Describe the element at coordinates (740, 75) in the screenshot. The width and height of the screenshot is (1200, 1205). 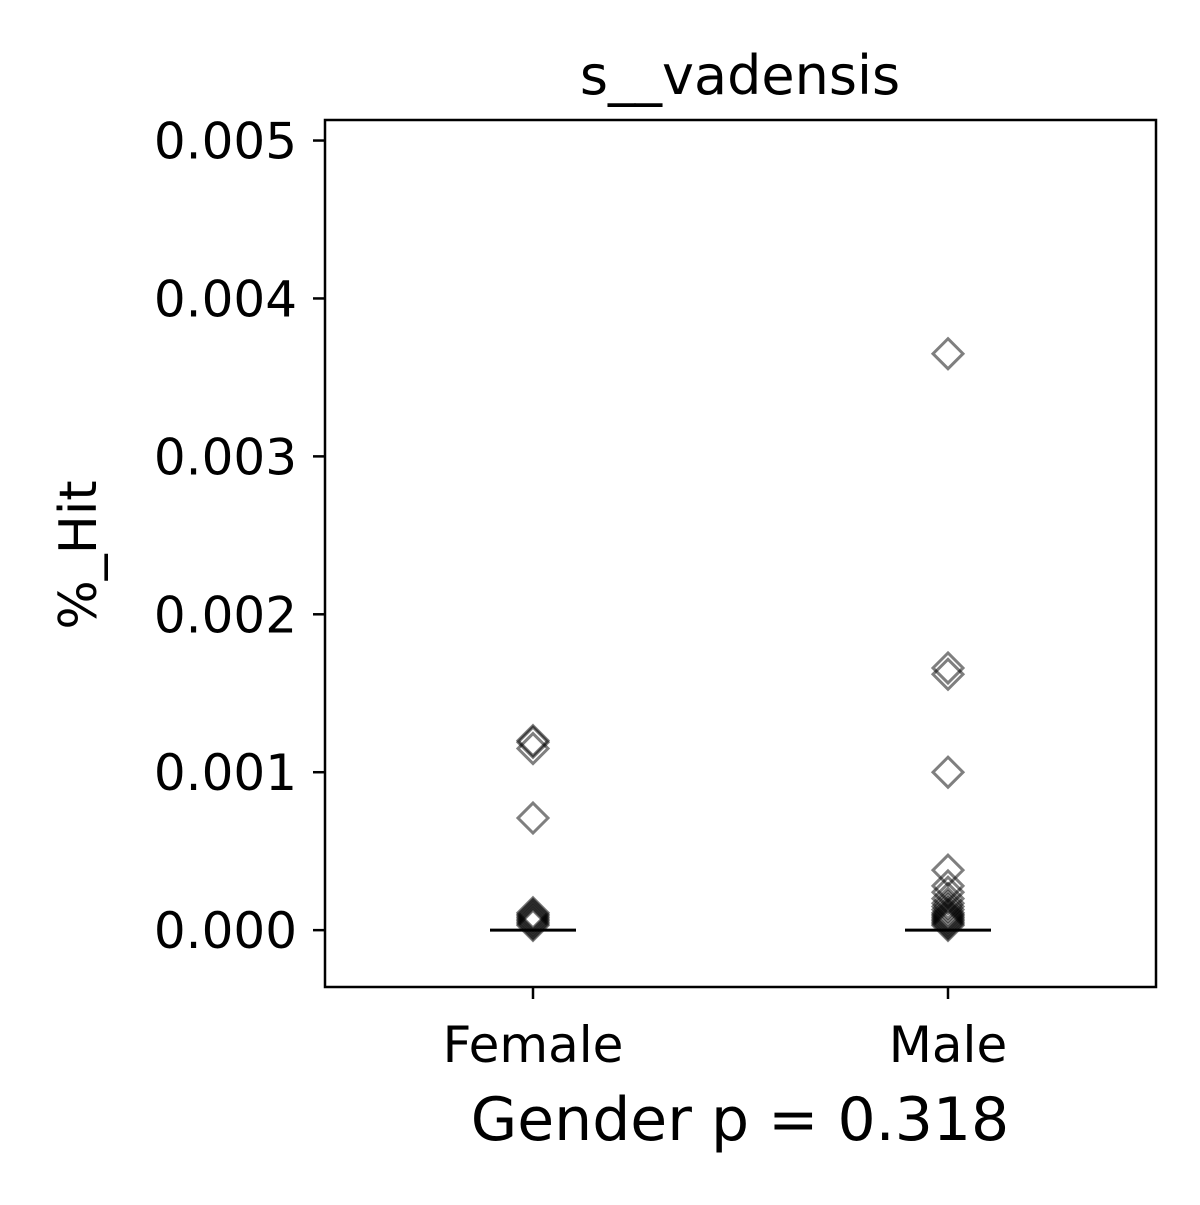
I see `chart-title: s__vadensis` at that location.